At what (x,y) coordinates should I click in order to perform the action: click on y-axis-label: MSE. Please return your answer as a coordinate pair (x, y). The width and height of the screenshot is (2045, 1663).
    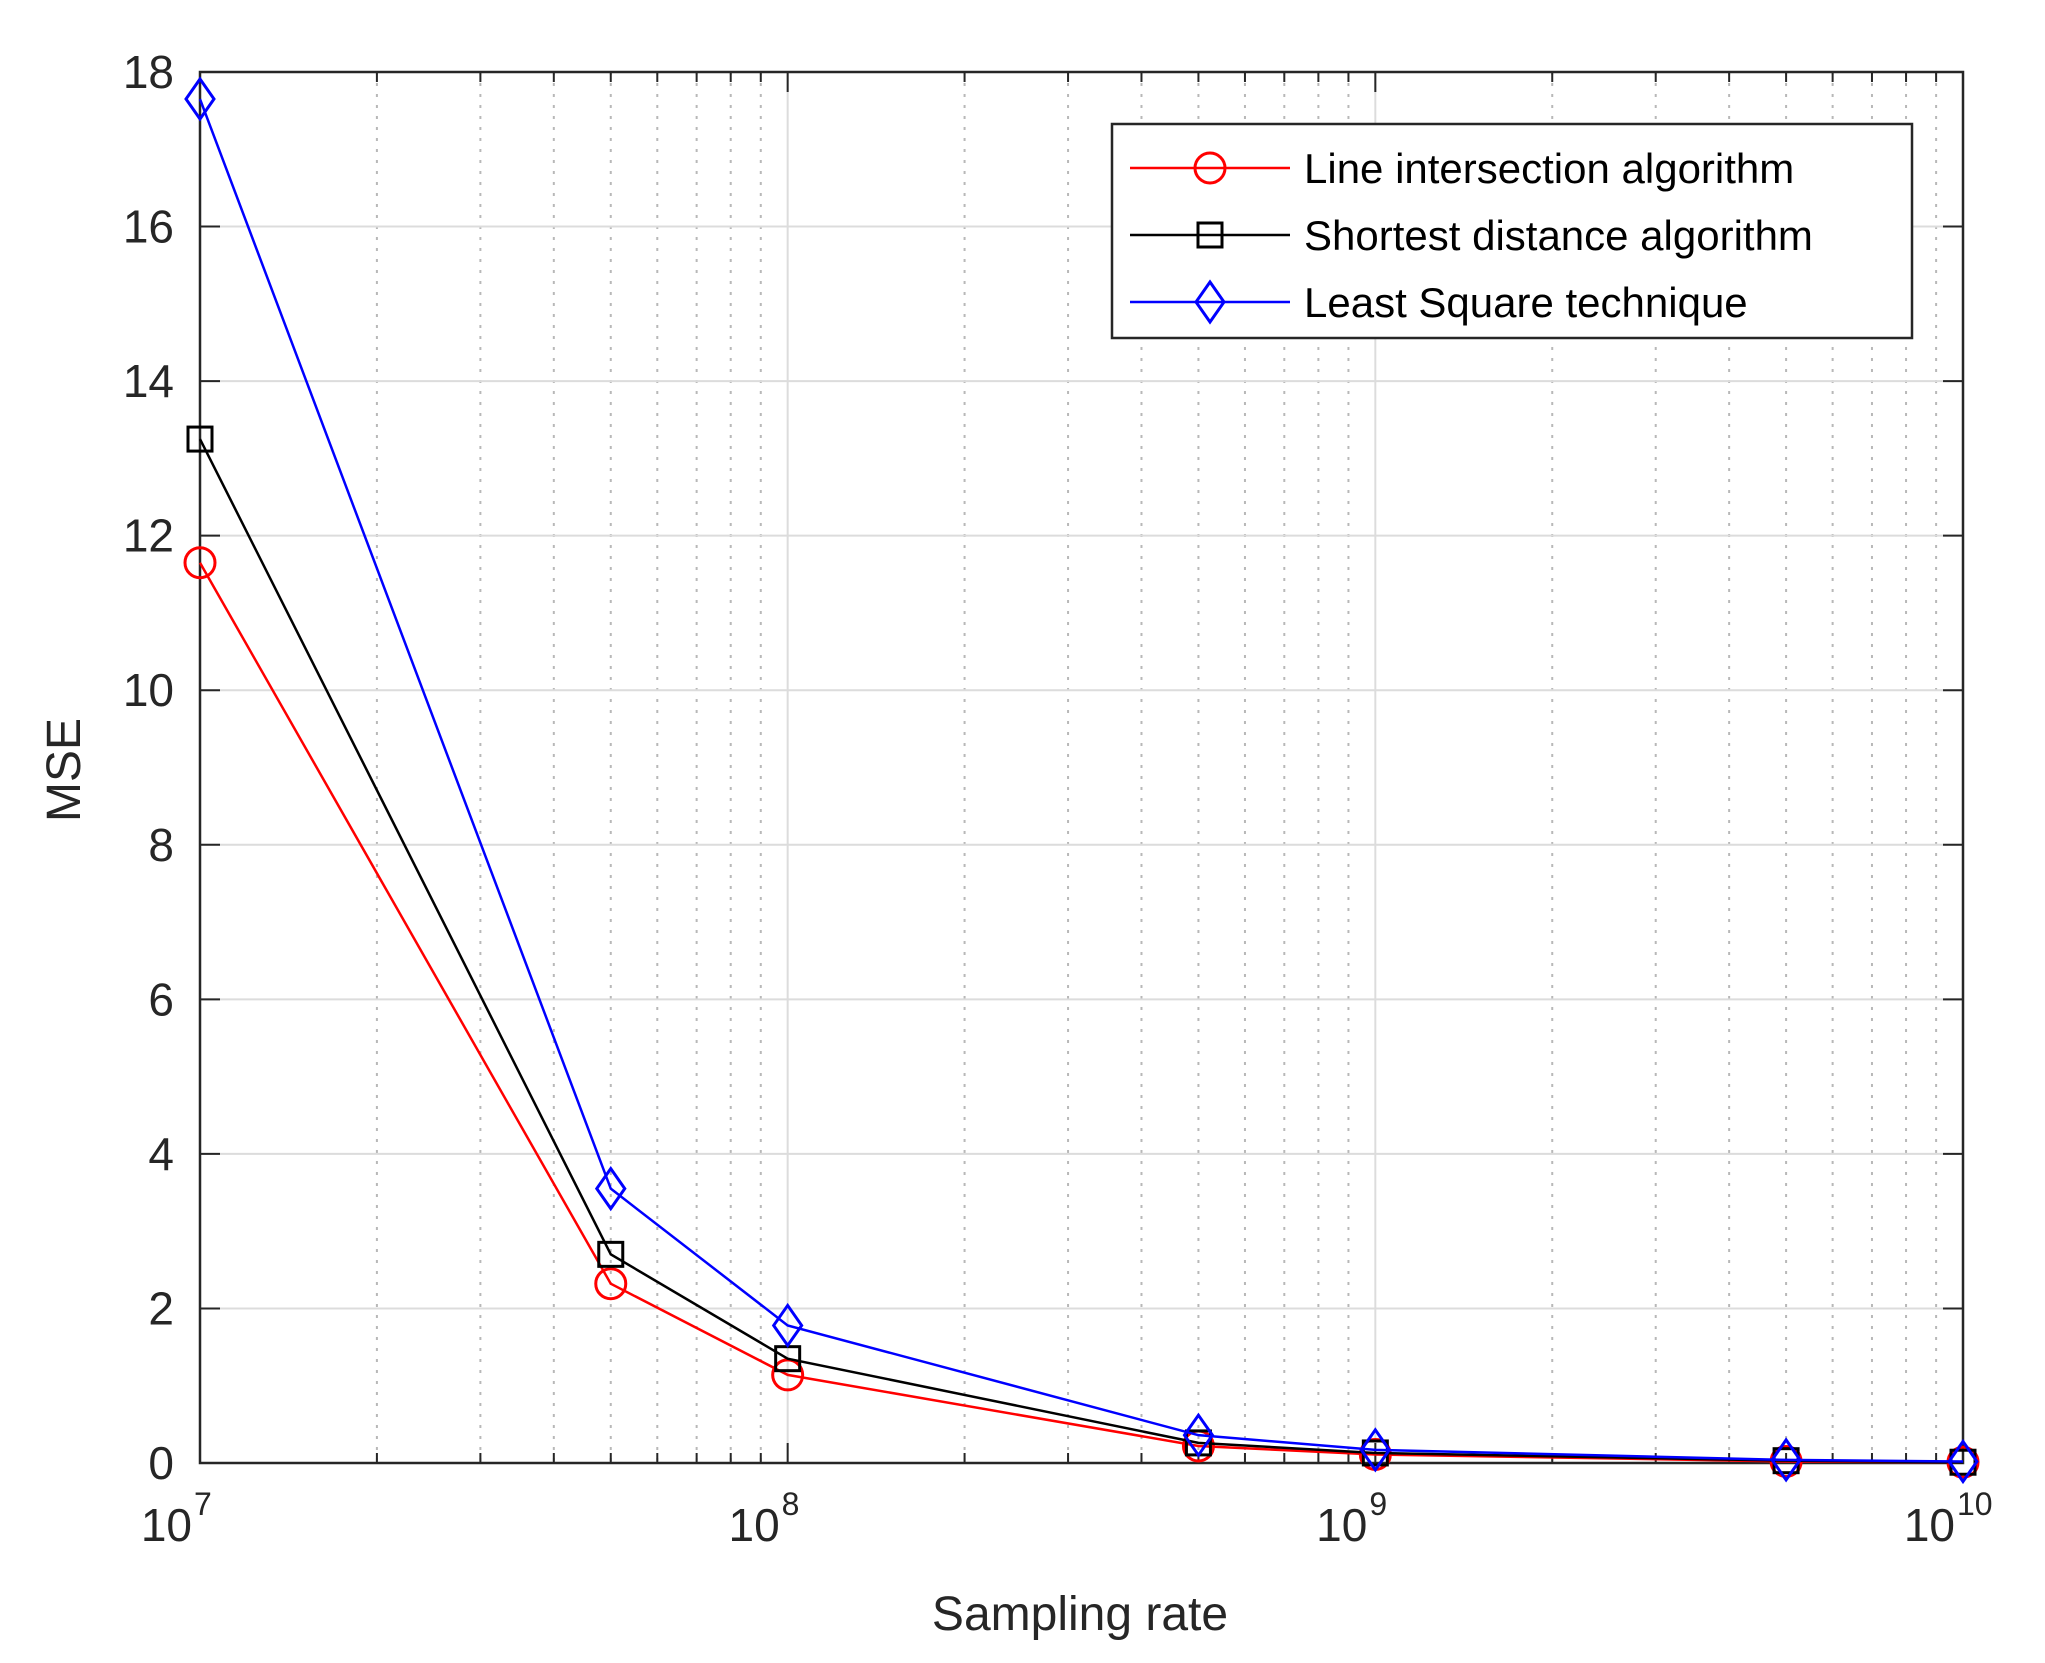
    Looking at the image, I should click on (64, 770).